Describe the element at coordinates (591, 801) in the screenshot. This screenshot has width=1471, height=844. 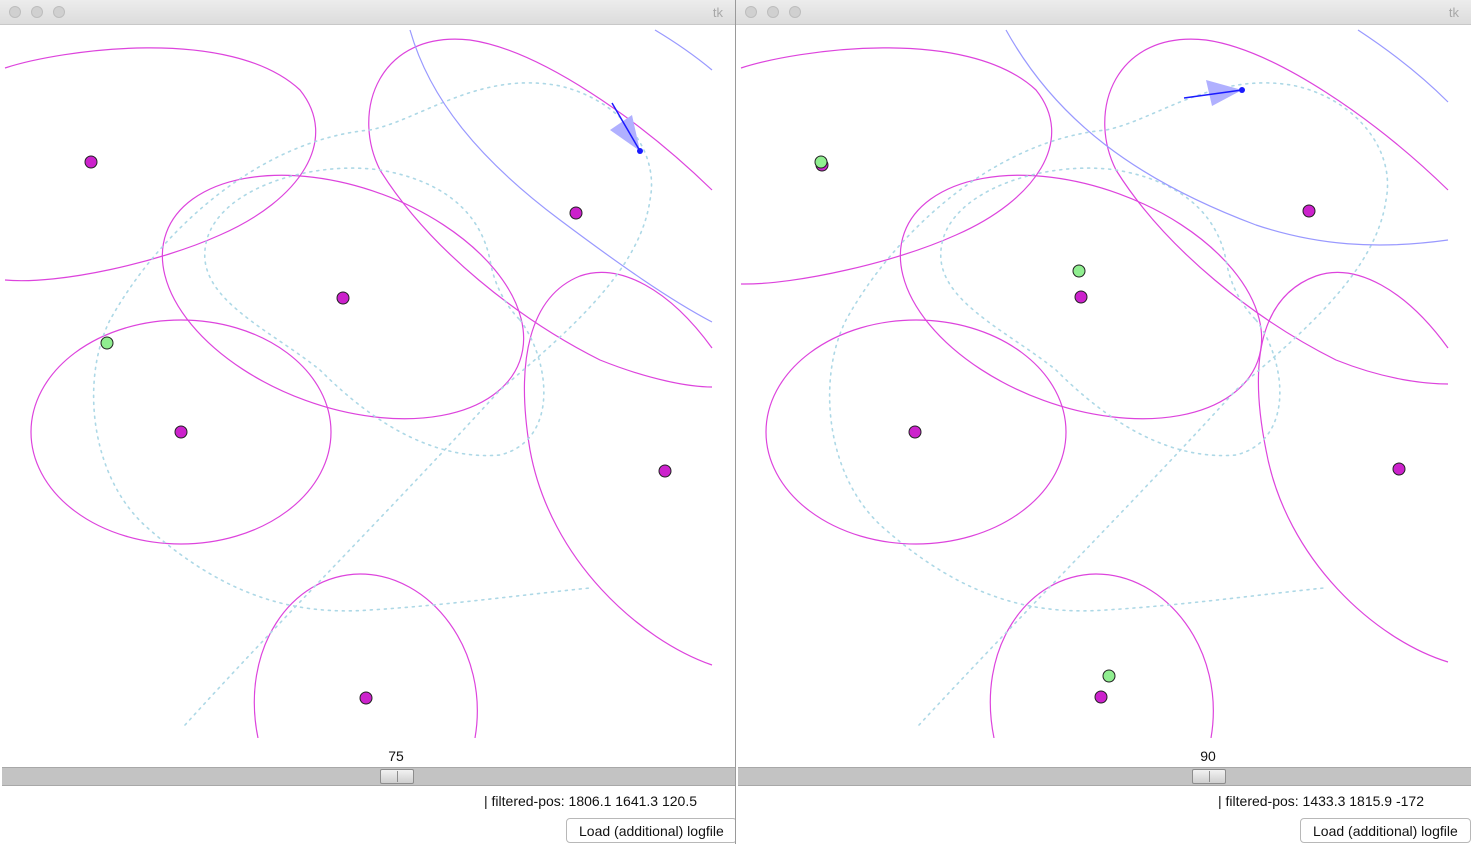
I see `status-line: | filtered-pos: 1806.1 1641.3 120.5` at that location.